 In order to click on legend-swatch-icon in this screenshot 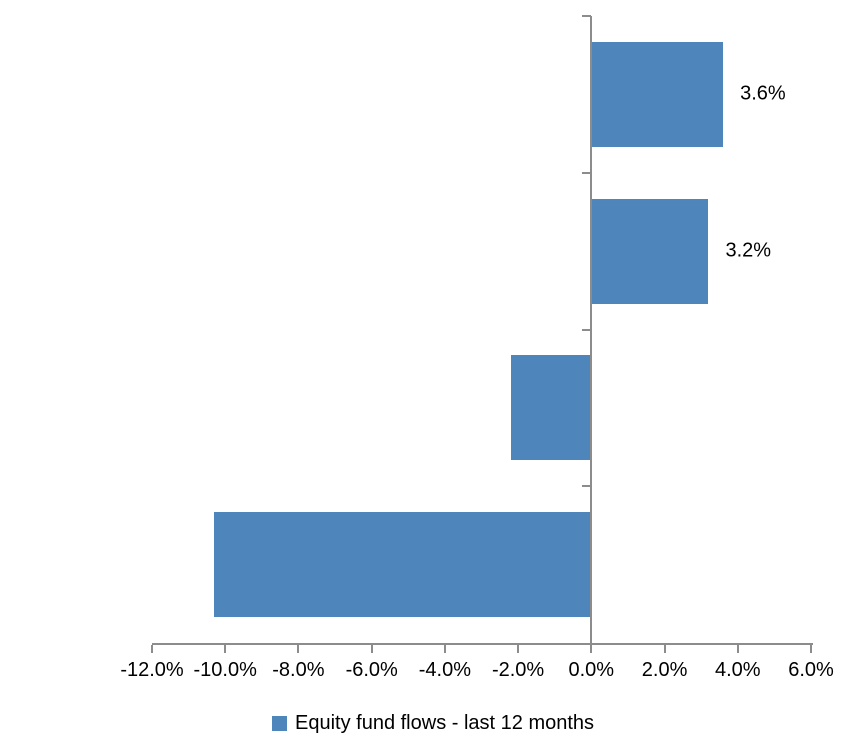, I will do `click(279, 723)`.